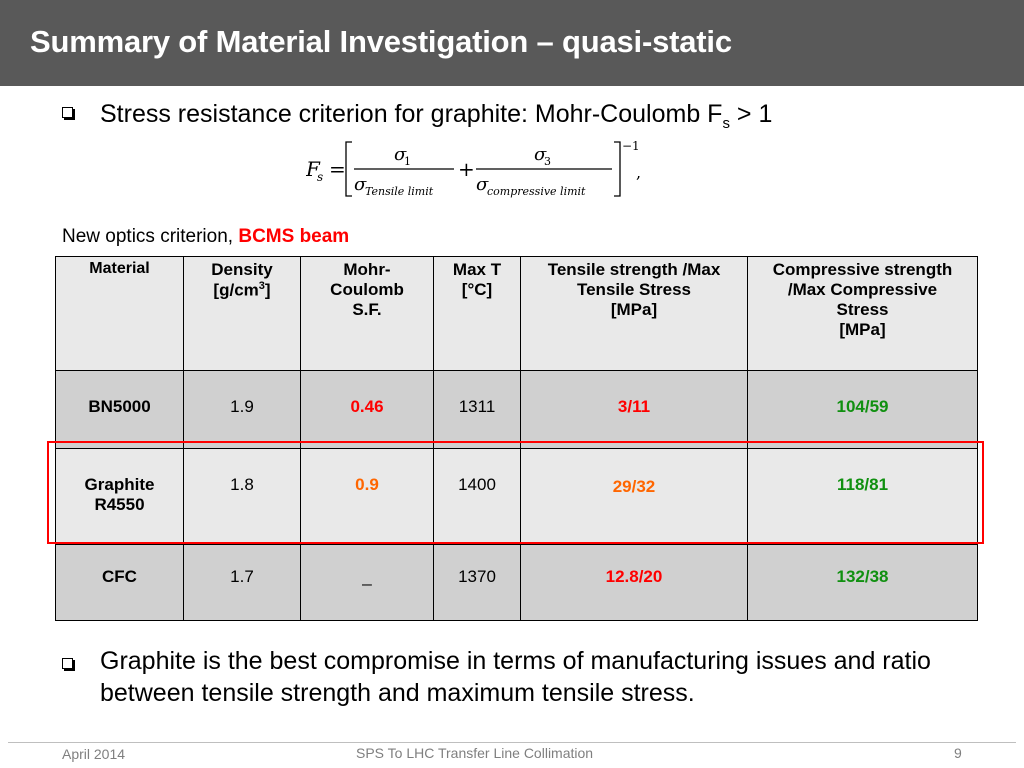  What do you see at coordinates (958, 753) in the screenshot?
I see `page-number: 9` at bounding box center [958, 753].